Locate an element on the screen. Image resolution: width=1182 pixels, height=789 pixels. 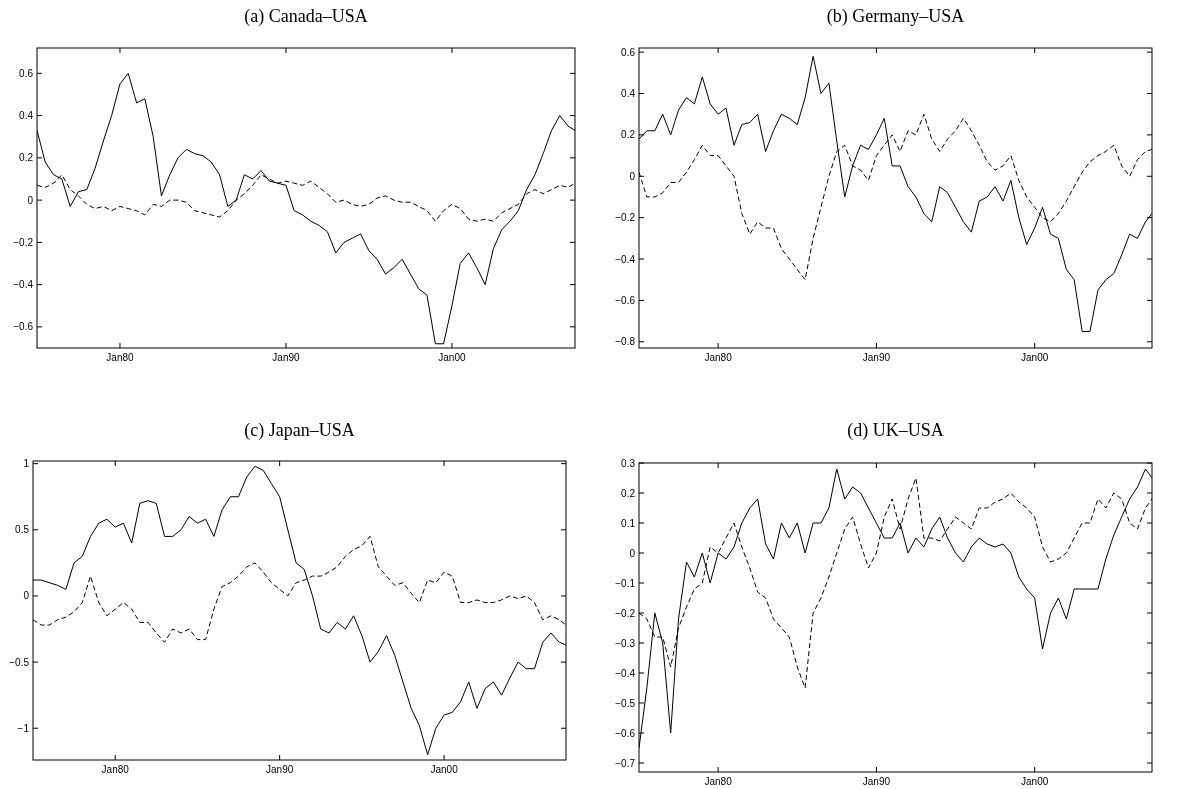
chart-title: (d) UK–USA is located at coordinates (895, 430).